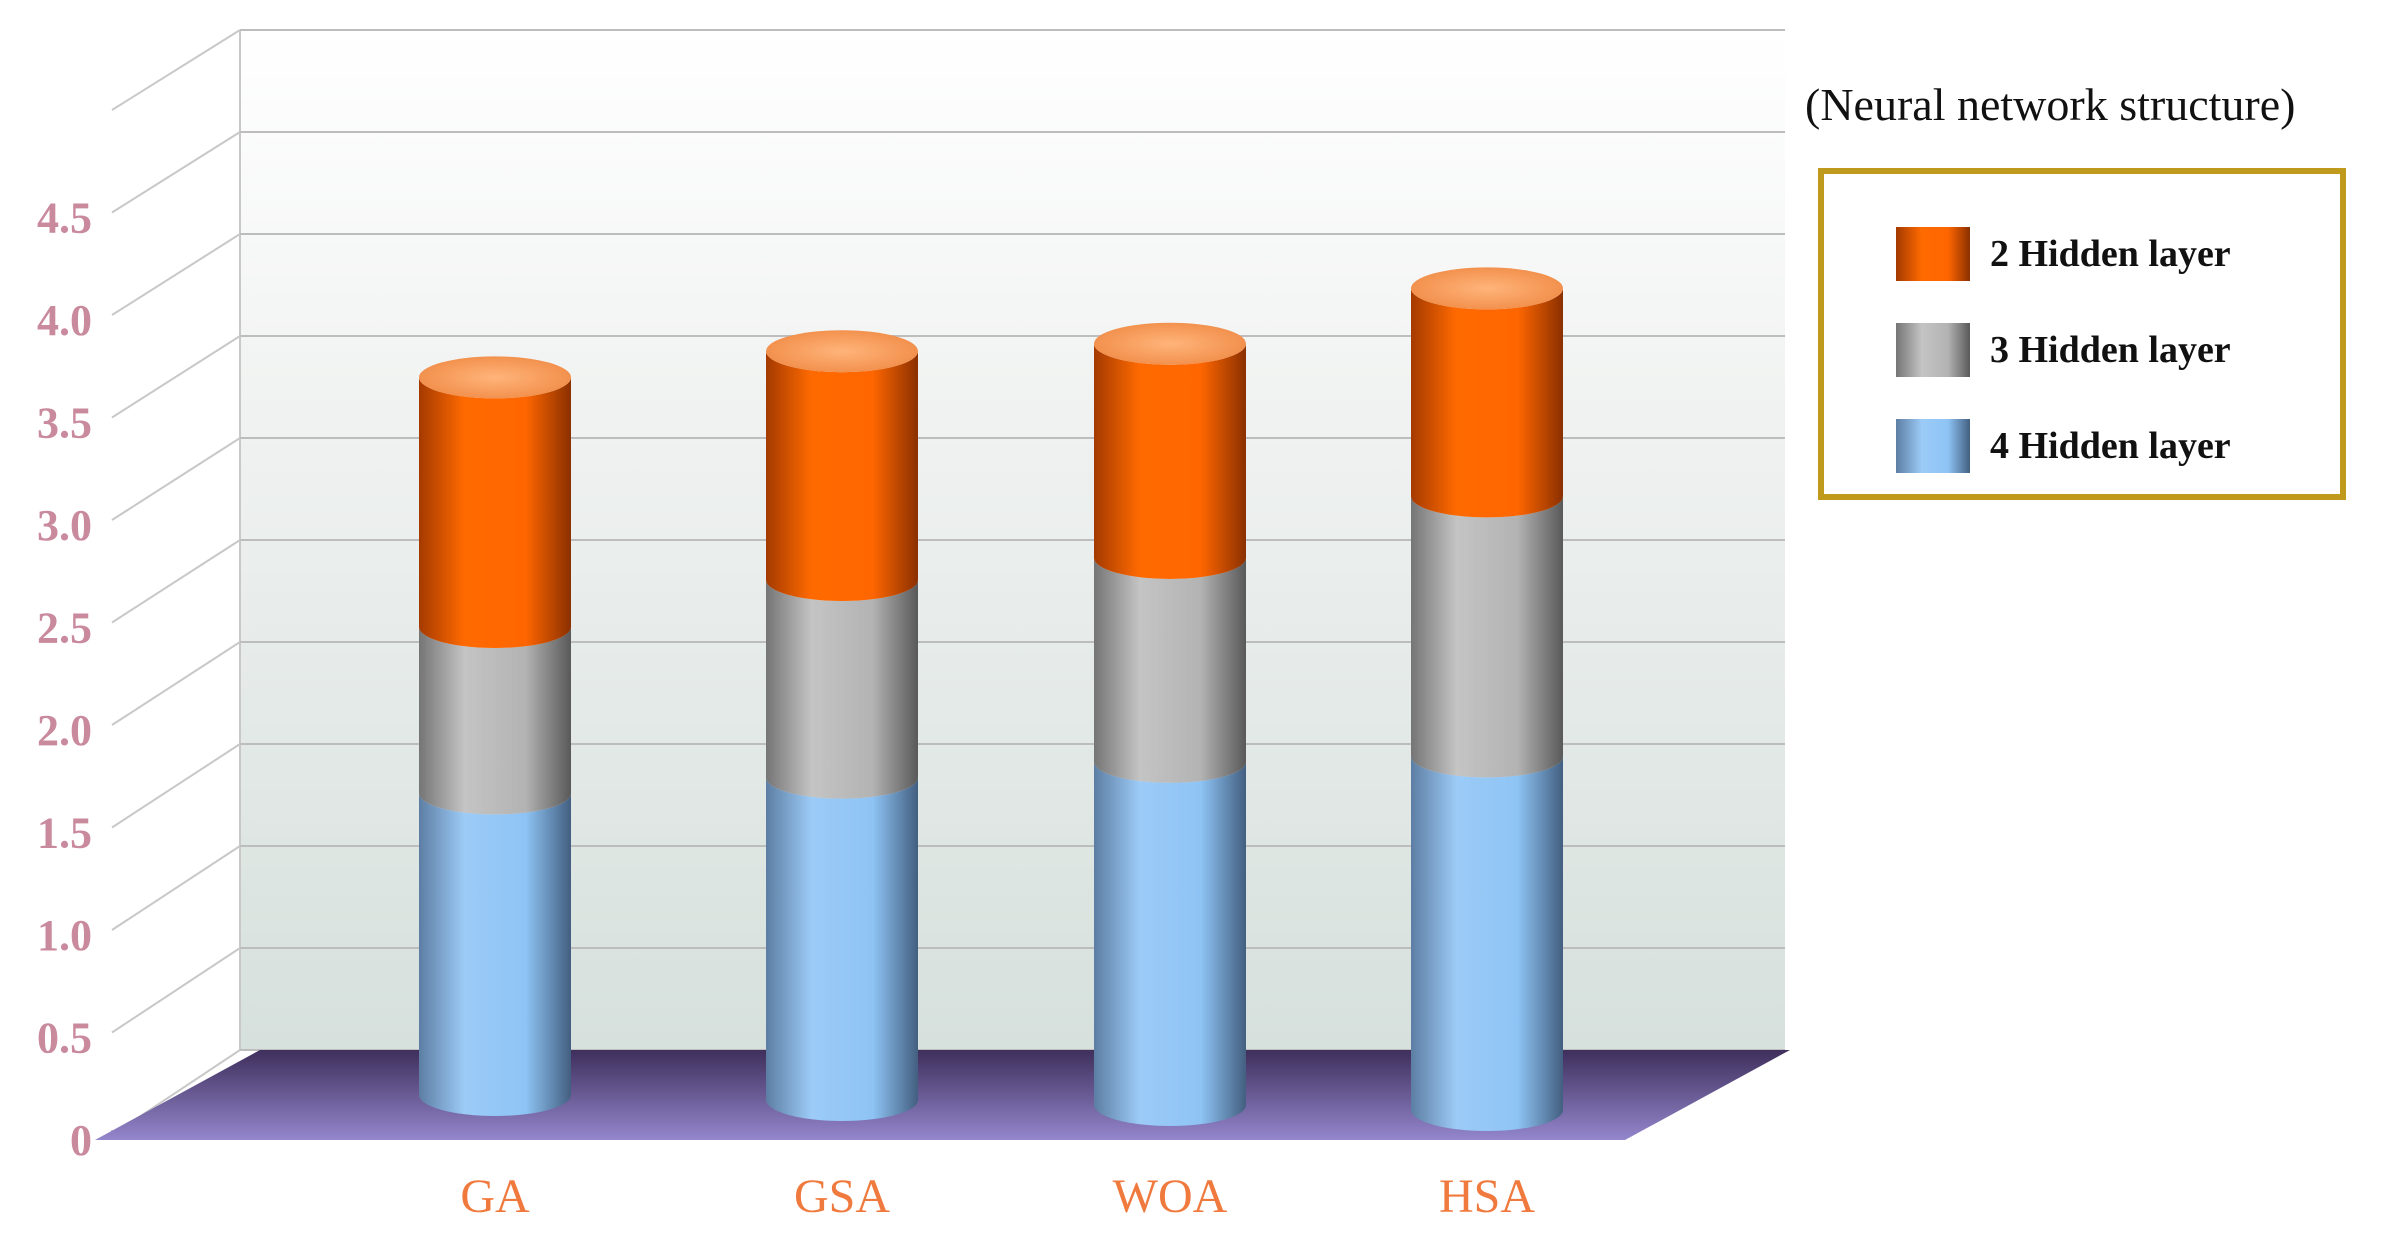 Image resolution: width=2383 pixels, height=1244 pixels. Describe the element at coordinates (64, 833) in the screenshot. I see `y-tick-label: 1.5` at that location.